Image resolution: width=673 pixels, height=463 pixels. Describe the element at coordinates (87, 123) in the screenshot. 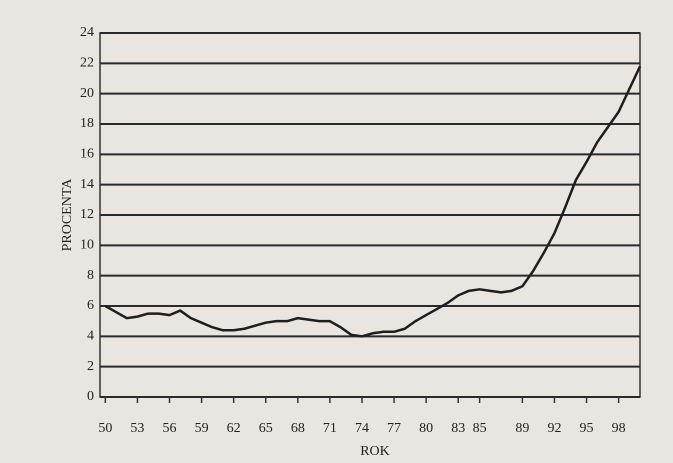

I see `y-tick-label: 18` at that location.